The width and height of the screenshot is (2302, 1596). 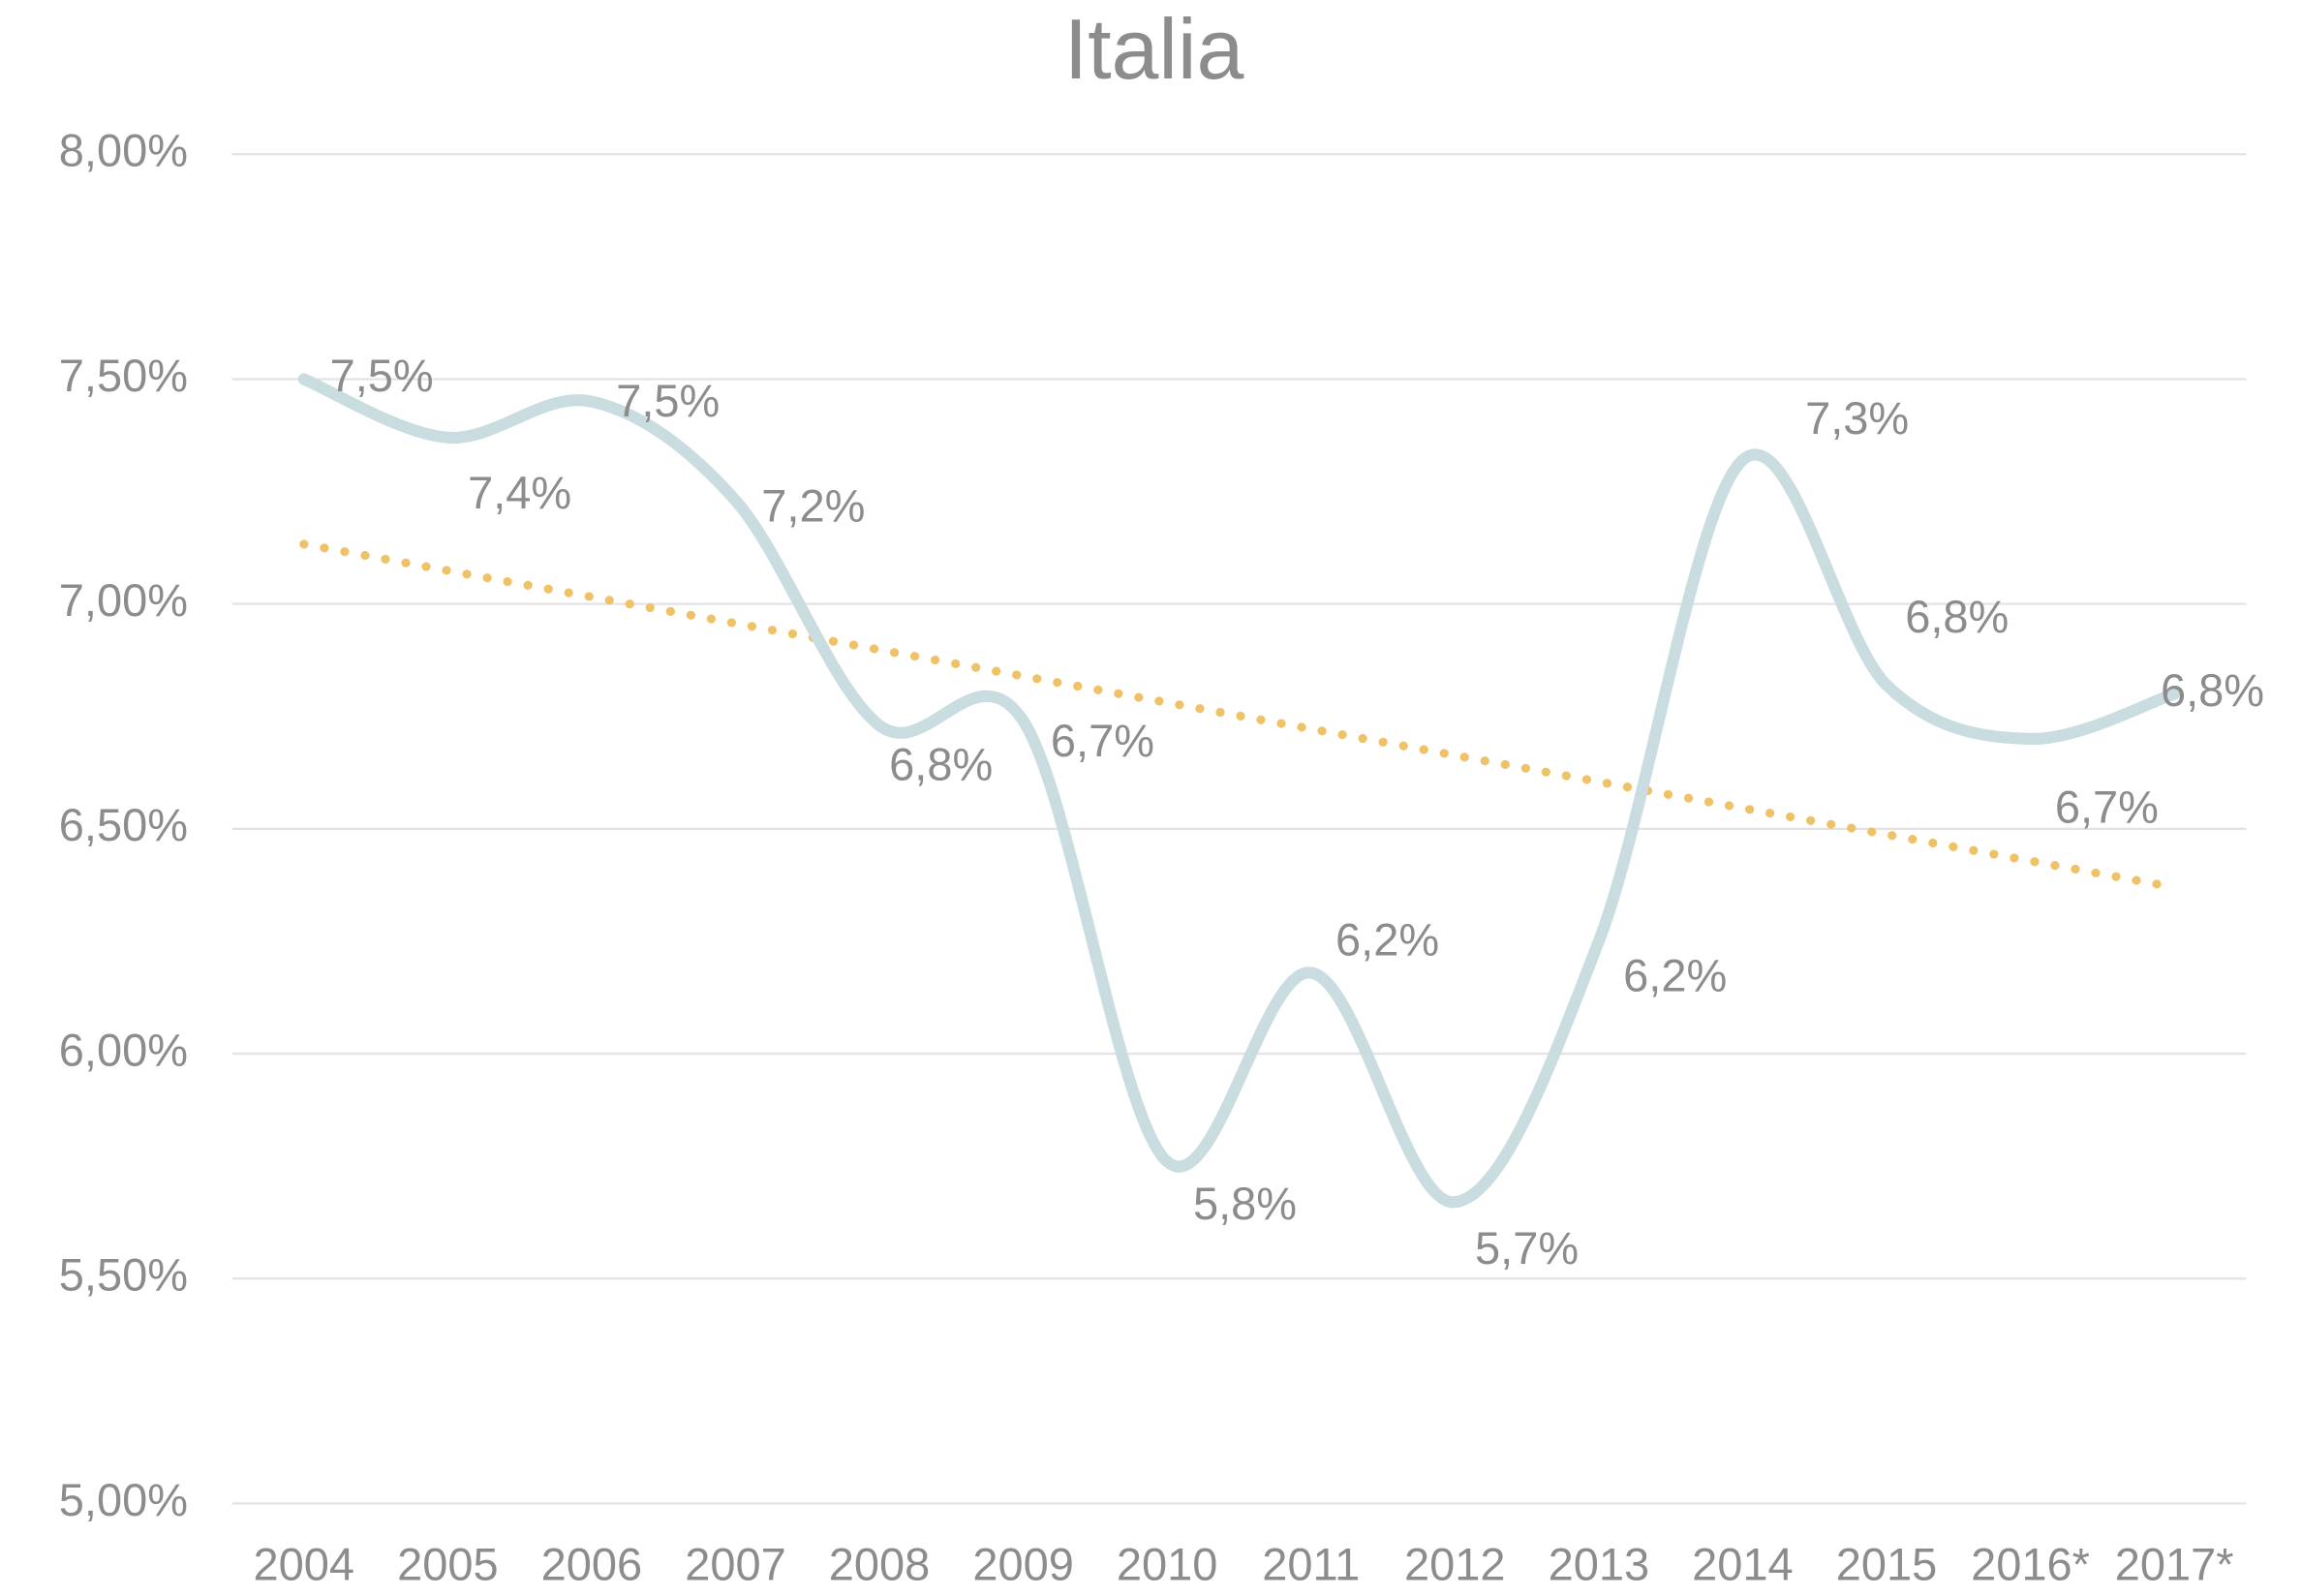 I want to click on x-tick-label: 2016*, so click(x=2030, y=1564).